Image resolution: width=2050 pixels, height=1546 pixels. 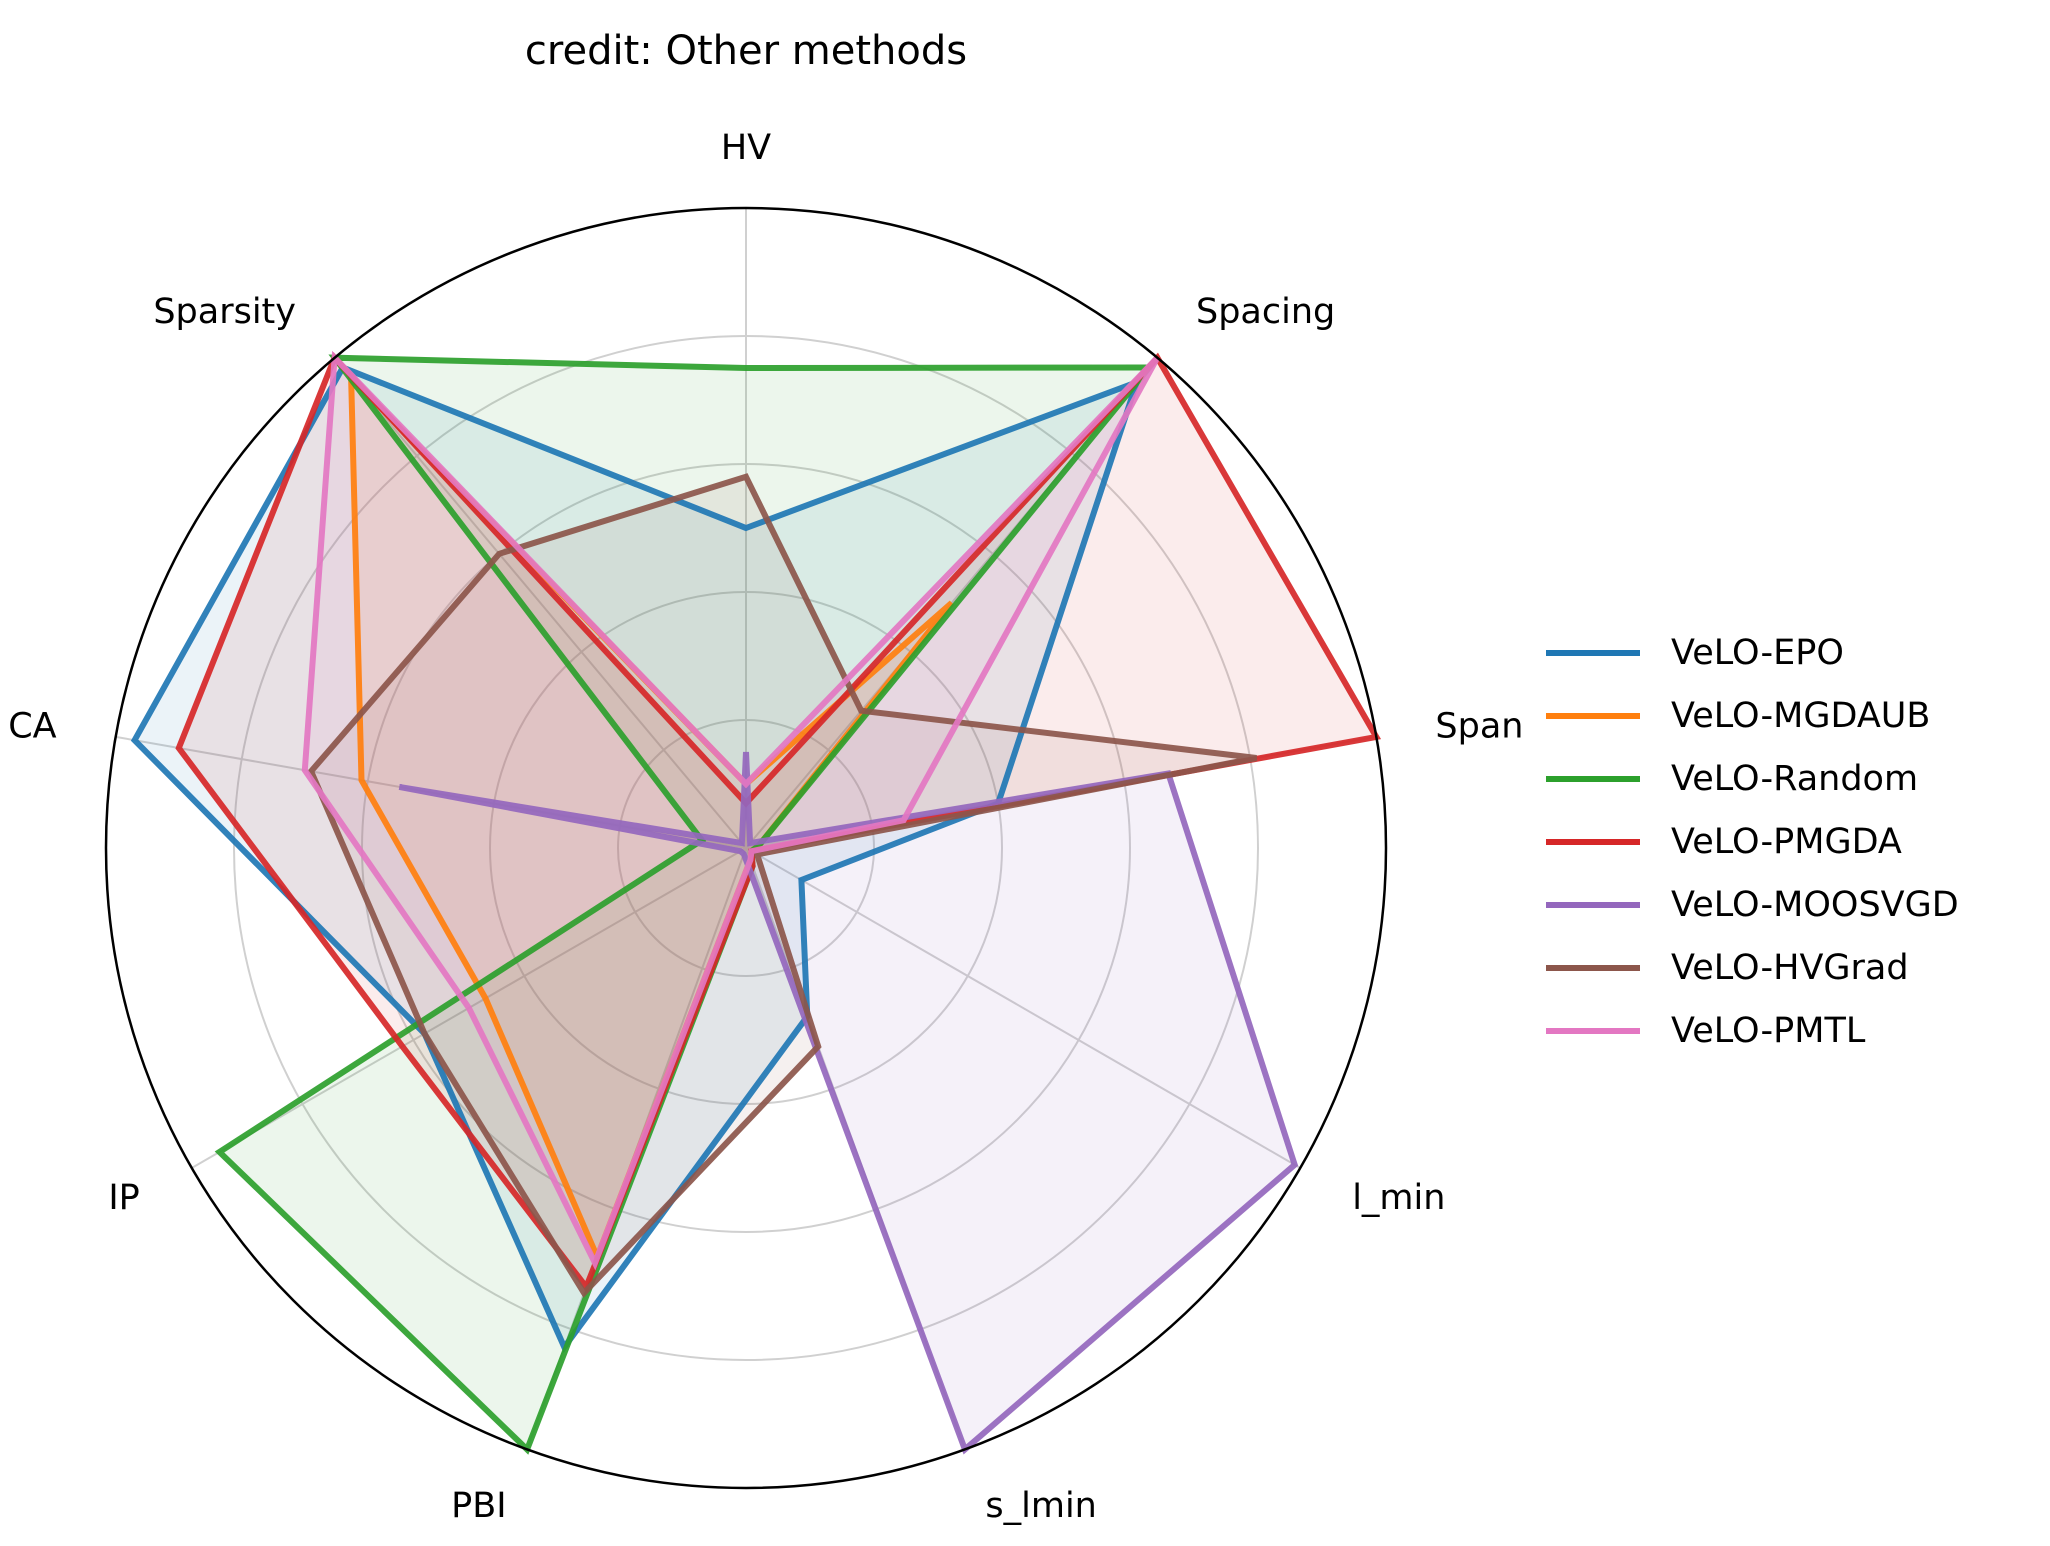 What do you see at coordinates (1023, 1008) in the screenshot?
I see `axis-spoke-l-min` at bounding box center [1023, 1008].